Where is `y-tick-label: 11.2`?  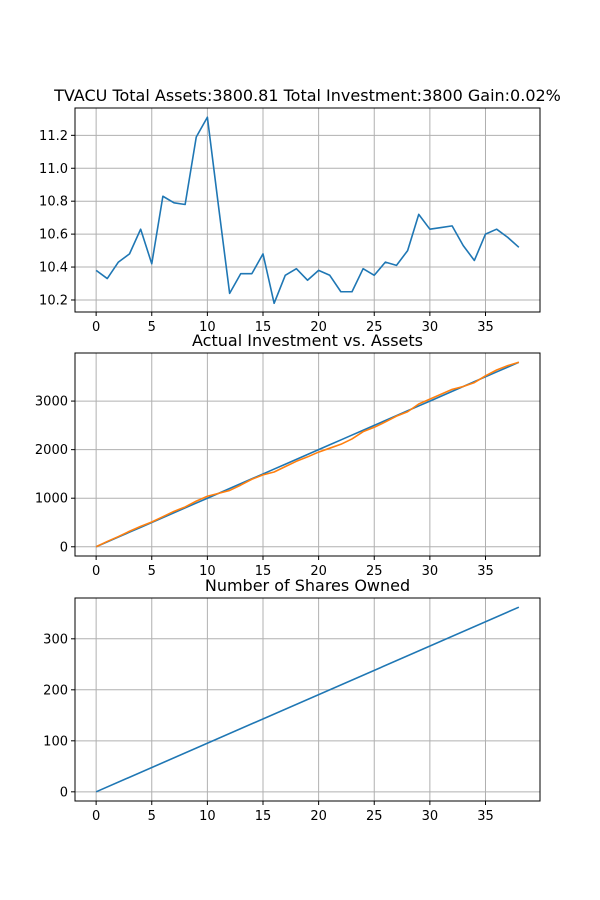
y-tick-label: 11.2 is located at coordinates (53, 136).